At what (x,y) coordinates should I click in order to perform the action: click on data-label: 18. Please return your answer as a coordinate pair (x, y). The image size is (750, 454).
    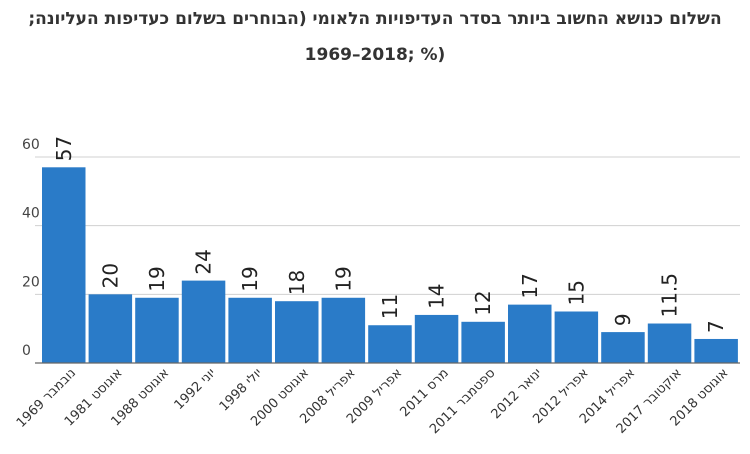
    Looking at the image, I should click on (297, 282).